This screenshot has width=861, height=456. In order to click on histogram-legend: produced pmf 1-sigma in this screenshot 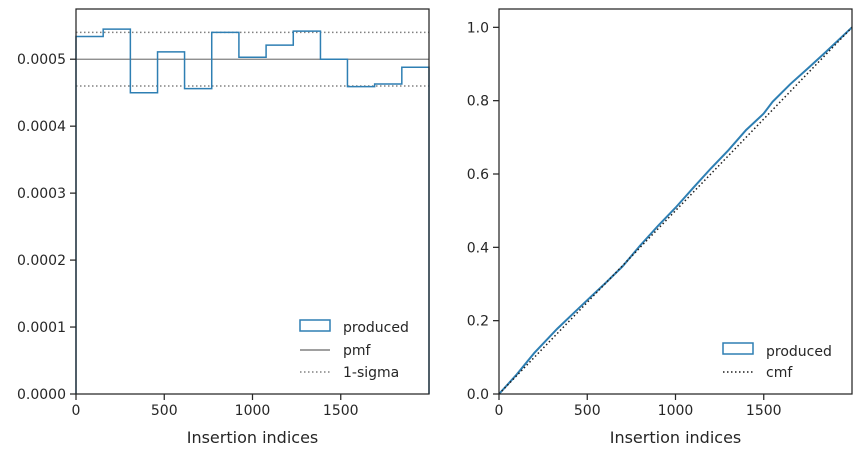, I will do `click(354, 350)`.